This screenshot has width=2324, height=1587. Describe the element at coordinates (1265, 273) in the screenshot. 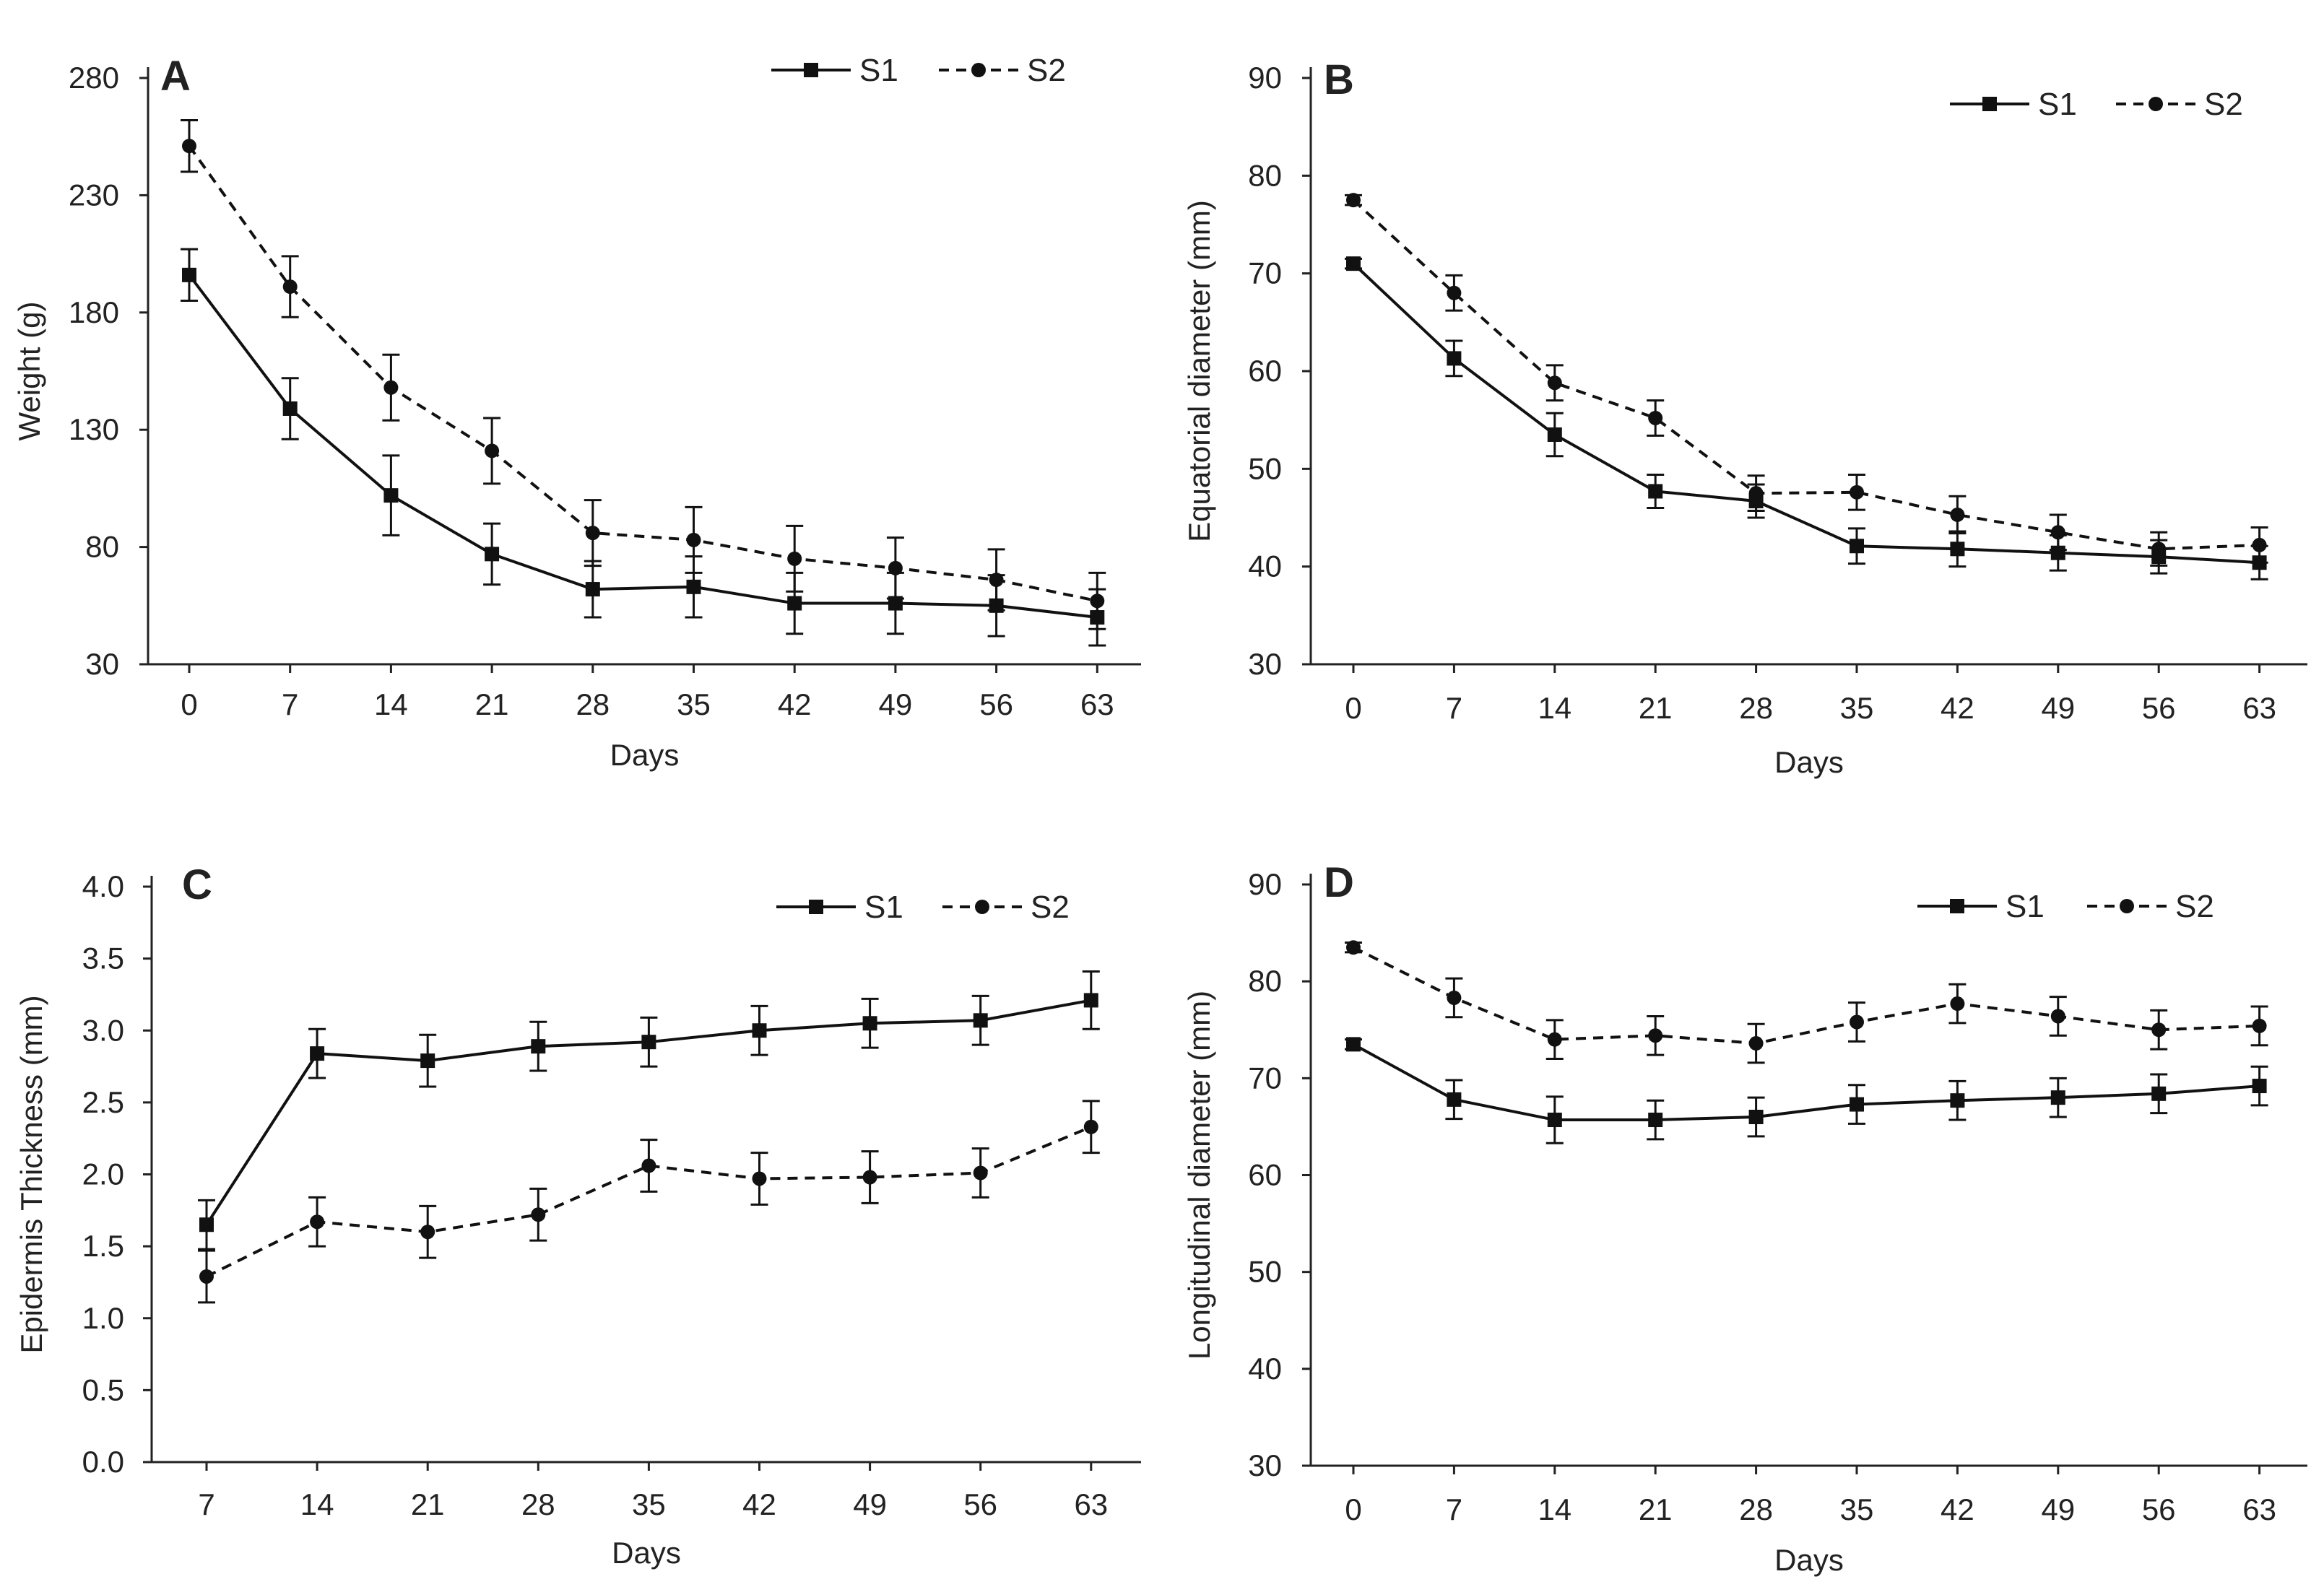

I see `y-tick-label: 70` at that location.